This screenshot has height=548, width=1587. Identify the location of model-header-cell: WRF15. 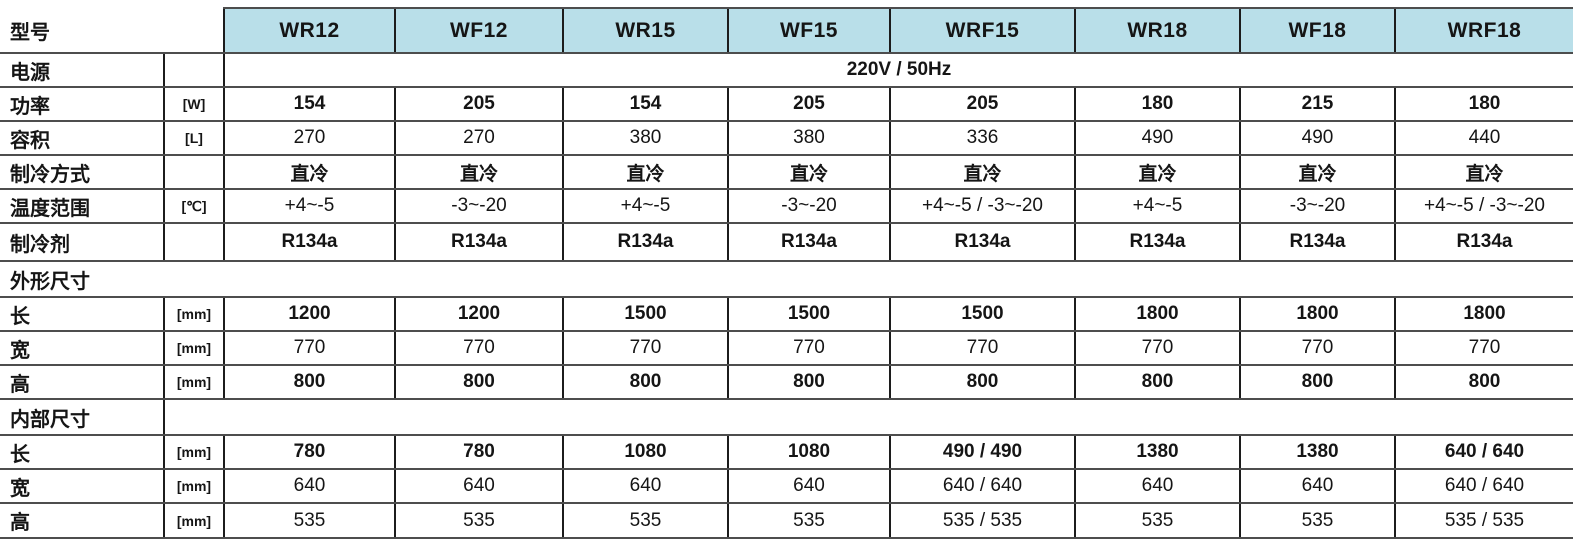
(982, 30).